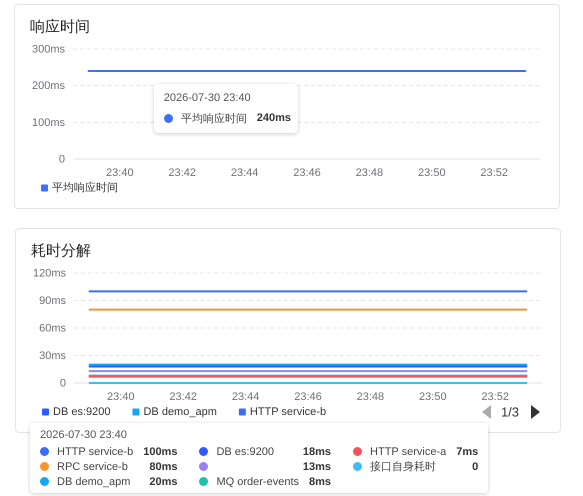 This screenshot has width=583, height=496. I want to click on text: 20ms, so click(163, 482).